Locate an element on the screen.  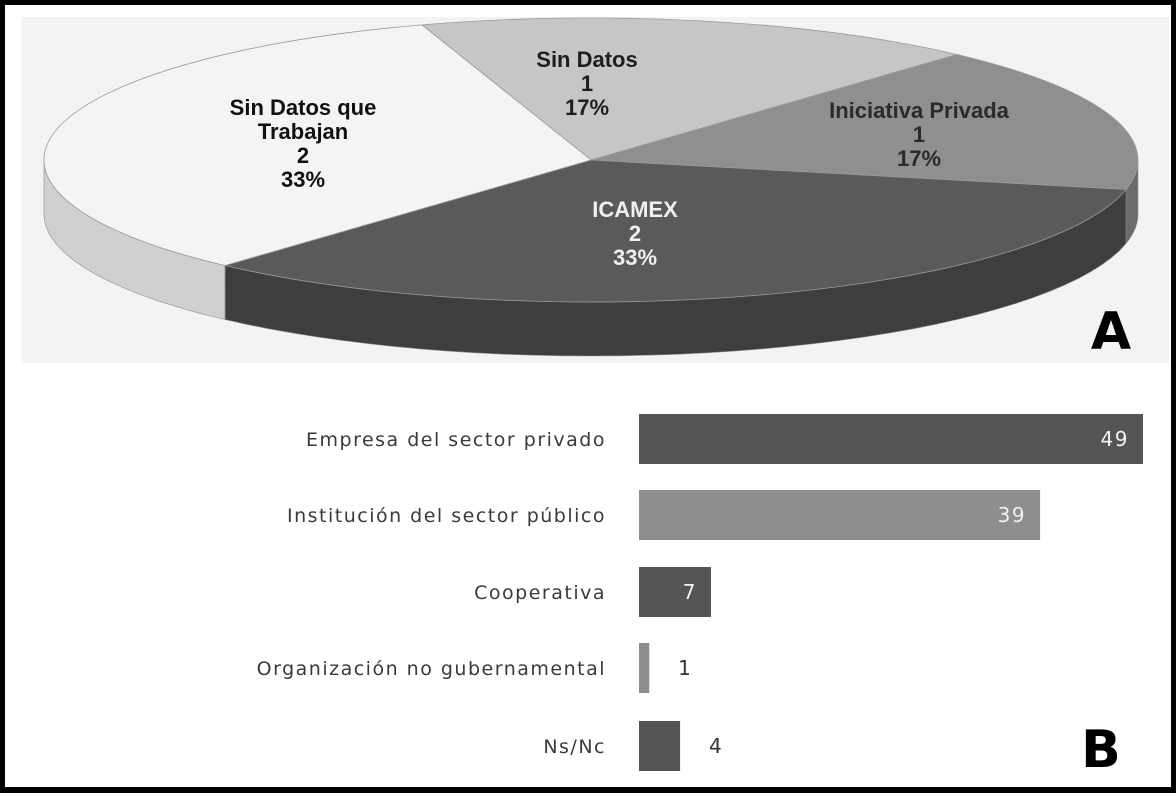
panel-label-a: A is located at coordinates (1111, 332).